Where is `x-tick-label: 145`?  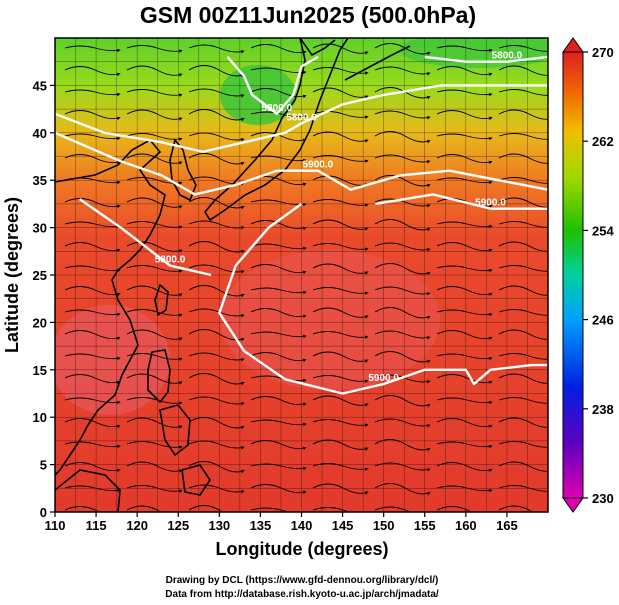
x-tick-label: 145 is located at coordinates (343, 525).